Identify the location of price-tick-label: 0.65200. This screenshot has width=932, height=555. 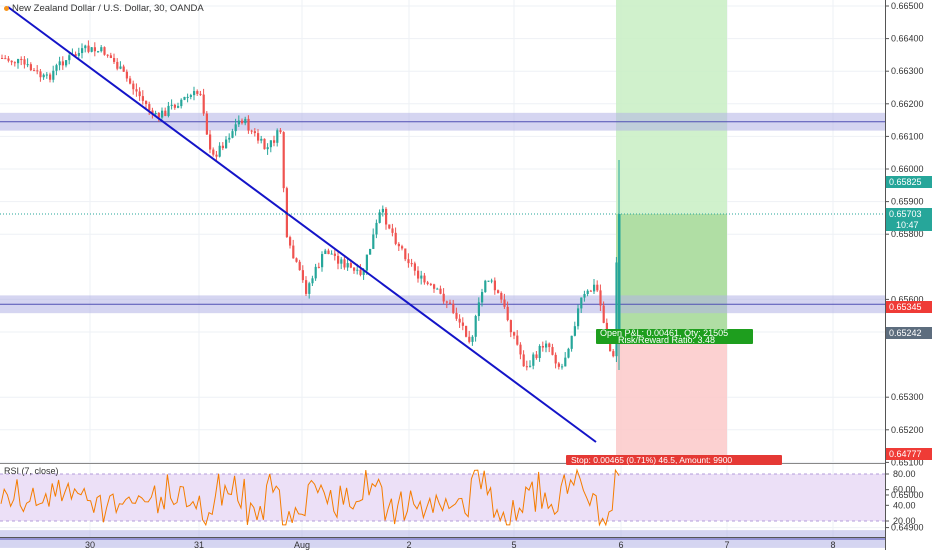
(907, 430).